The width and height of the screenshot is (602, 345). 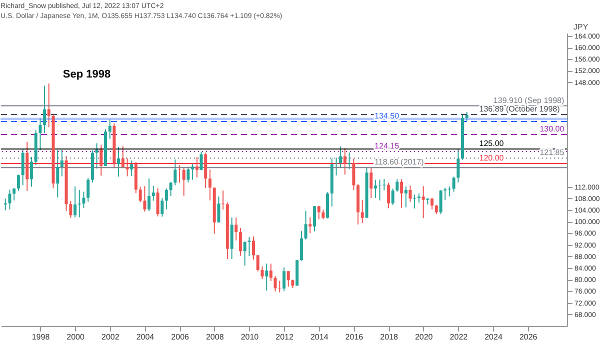 What do you see at coordinates (459, 337) in the screenshot?
I see `x-tick-label: 2022` at bounding box center [459, 337].